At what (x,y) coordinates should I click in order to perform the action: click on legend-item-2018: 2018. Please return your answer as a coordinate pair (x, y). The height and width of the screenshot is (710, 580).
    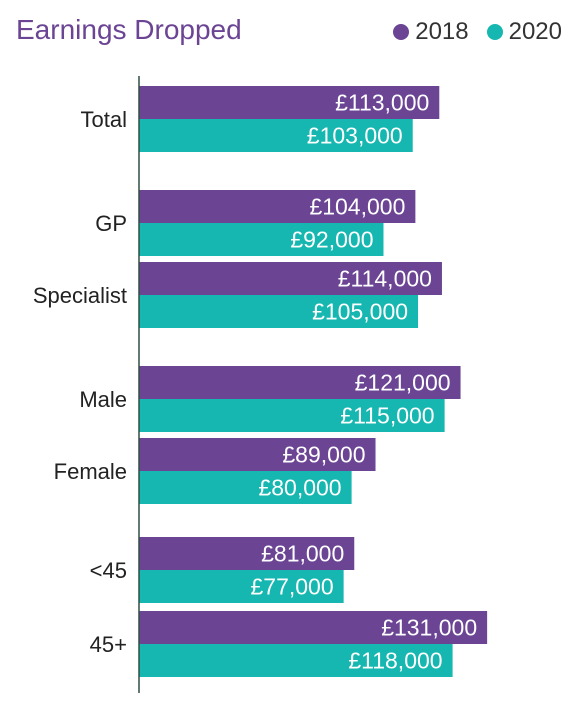
    Looking at the image, I should click on (431, 32).